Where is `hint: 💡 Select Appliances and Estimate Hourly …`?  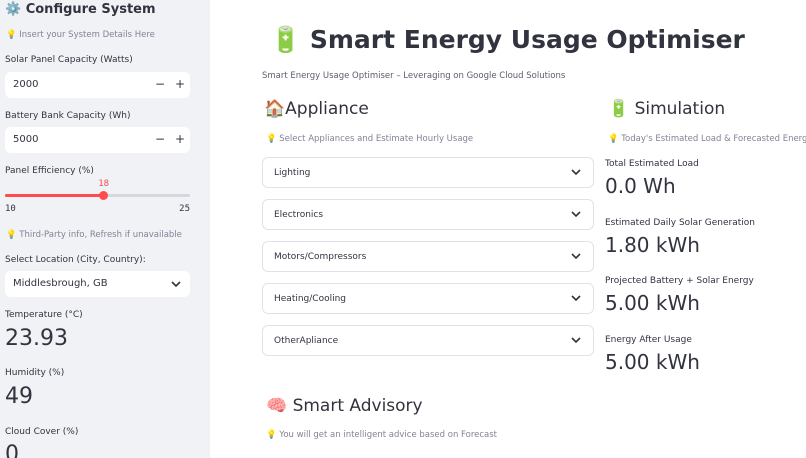 hint: 💡 Select Appliances and Estimate Hourly … is located at coordinates (370, 139).